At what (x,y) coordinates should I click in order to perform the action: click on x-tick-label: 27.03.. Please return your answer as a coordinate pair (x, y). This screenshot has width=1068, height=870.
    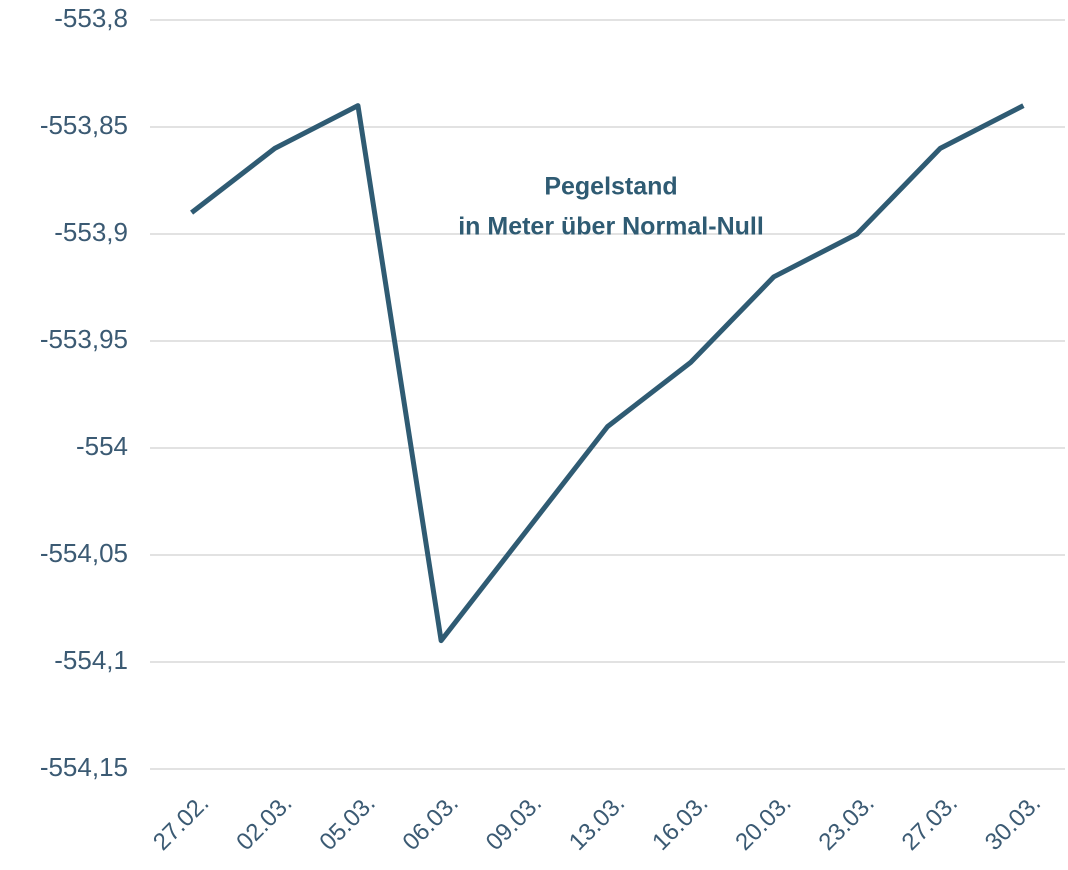
    Looking at the image, I should click on (930, 823).